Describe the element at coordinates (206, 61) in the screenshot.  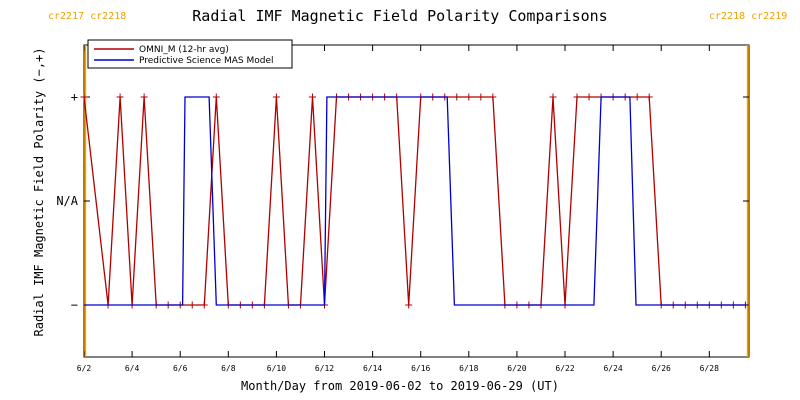
I see `legend-label-1: Predictive Science MAS Model` at that location.